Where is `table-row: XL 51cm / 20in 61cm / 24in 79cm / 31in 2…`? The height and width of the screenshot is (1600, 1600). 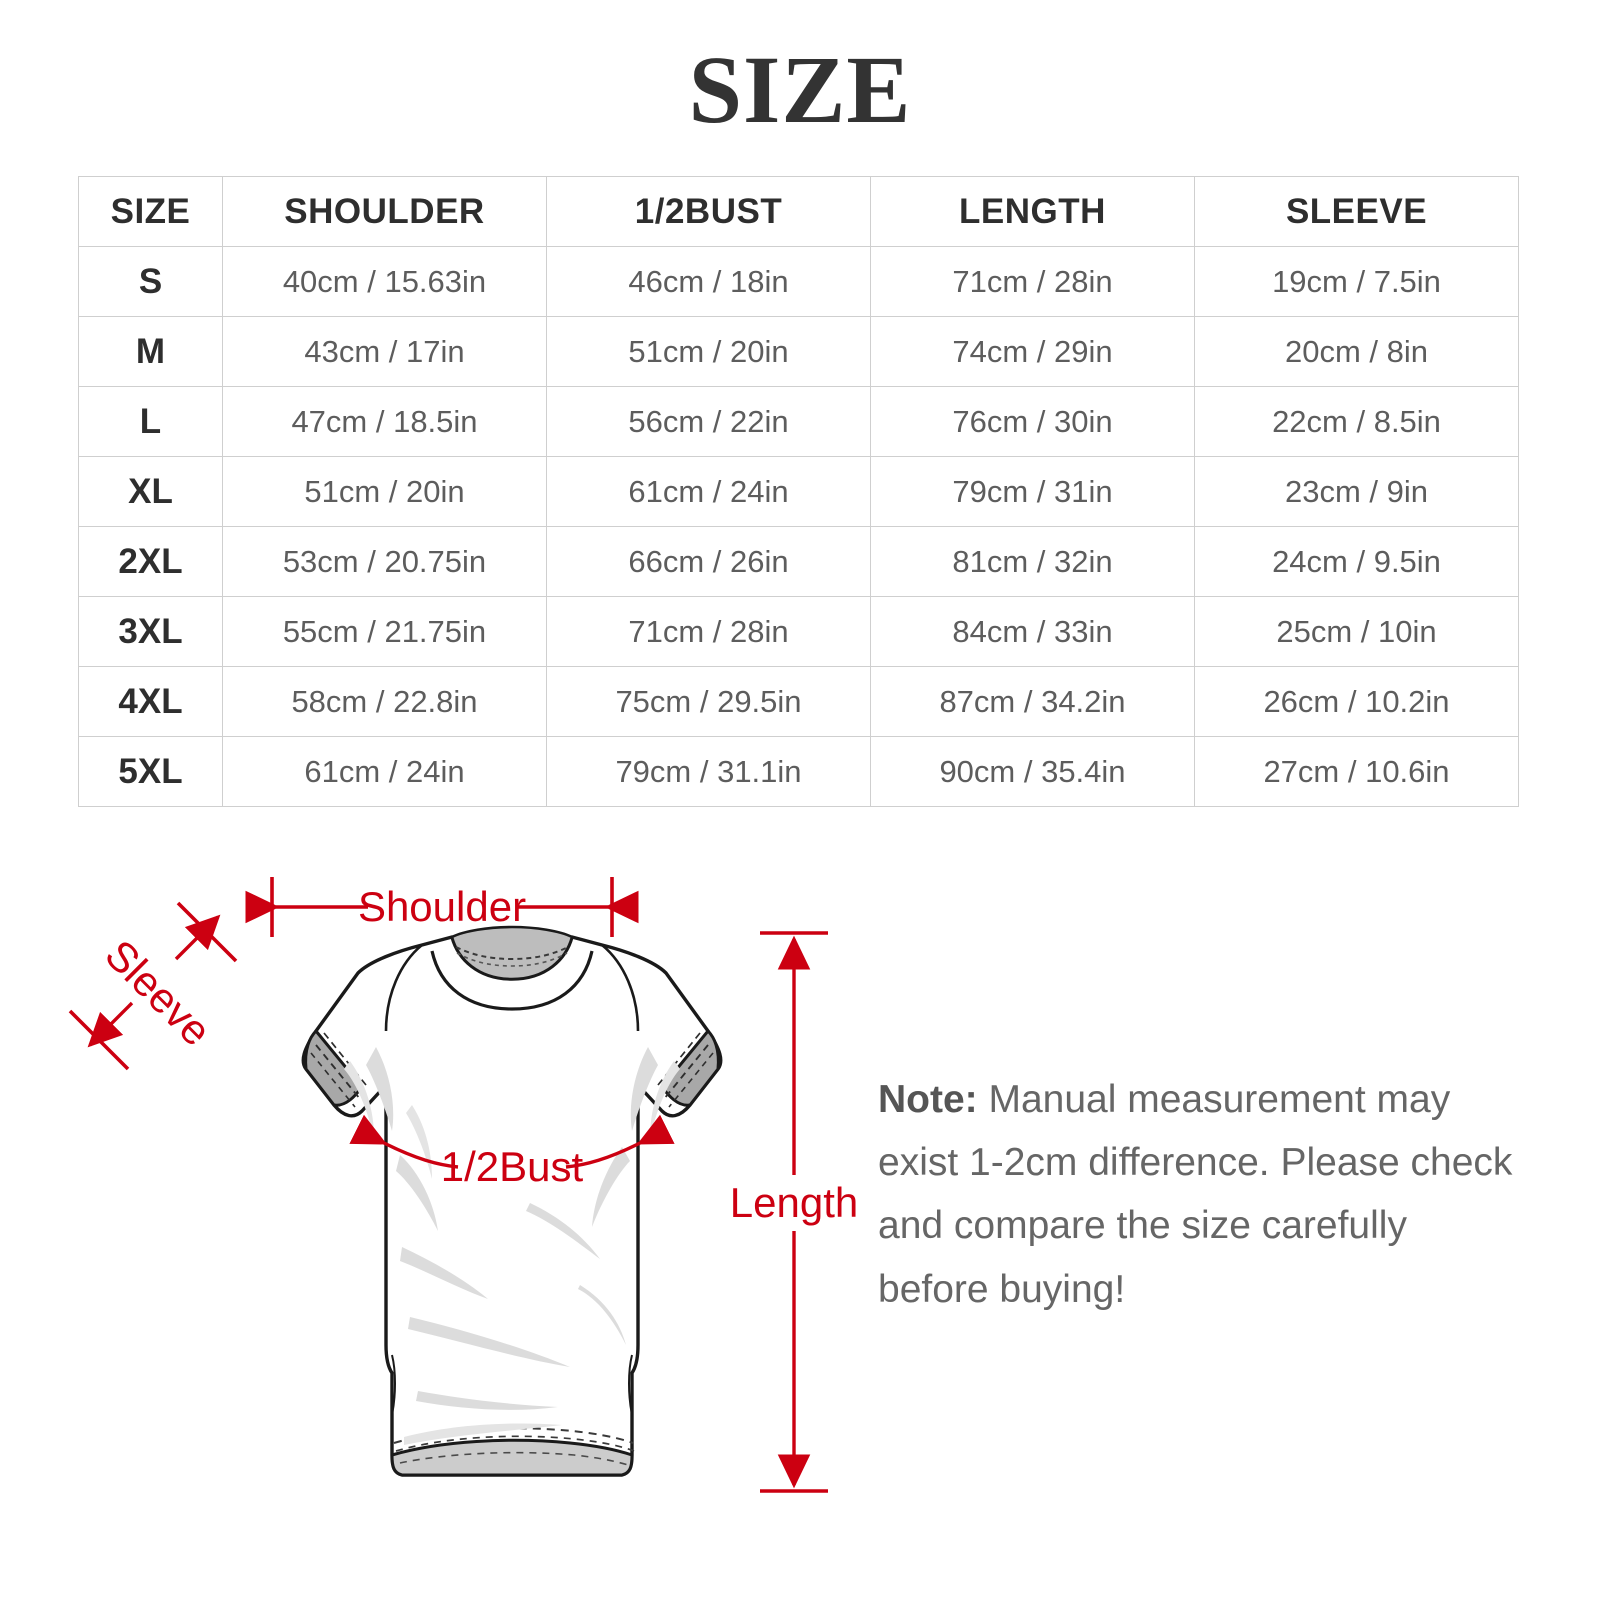 table-row: XL 51cm / 20in 61cm / 24in 79cm / 31in 2… is located at coordinates (798, 491).